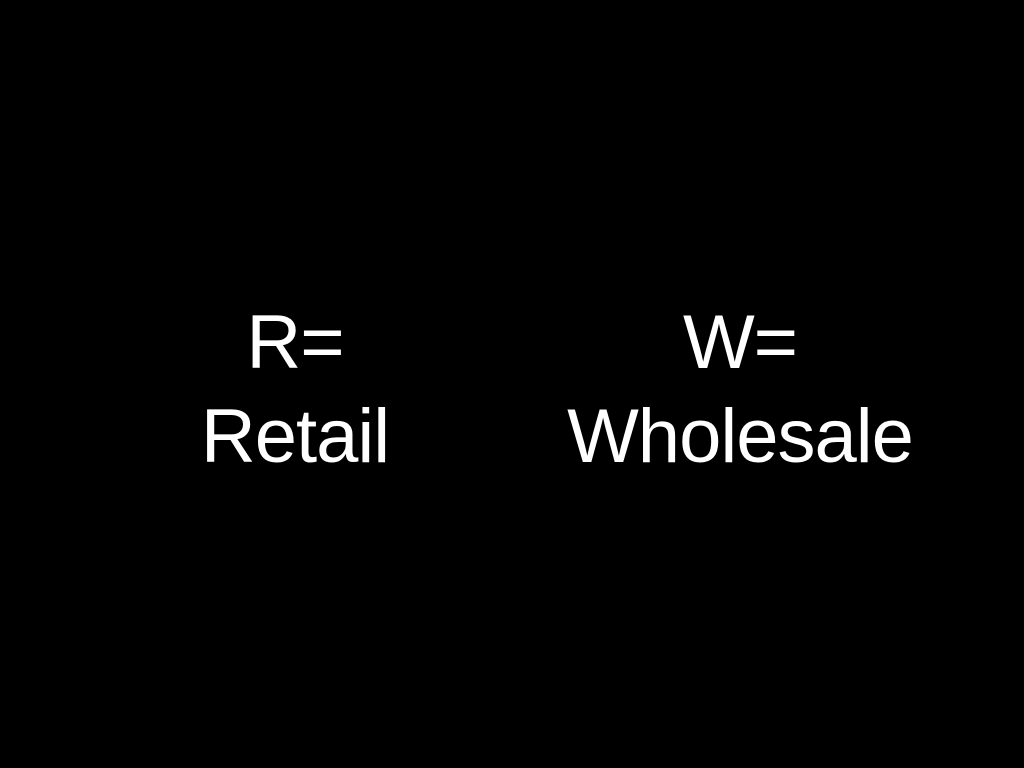 The image size is (1024, 768). I want to click on wholesale-meaning: Wholesale, so click(740, 436).